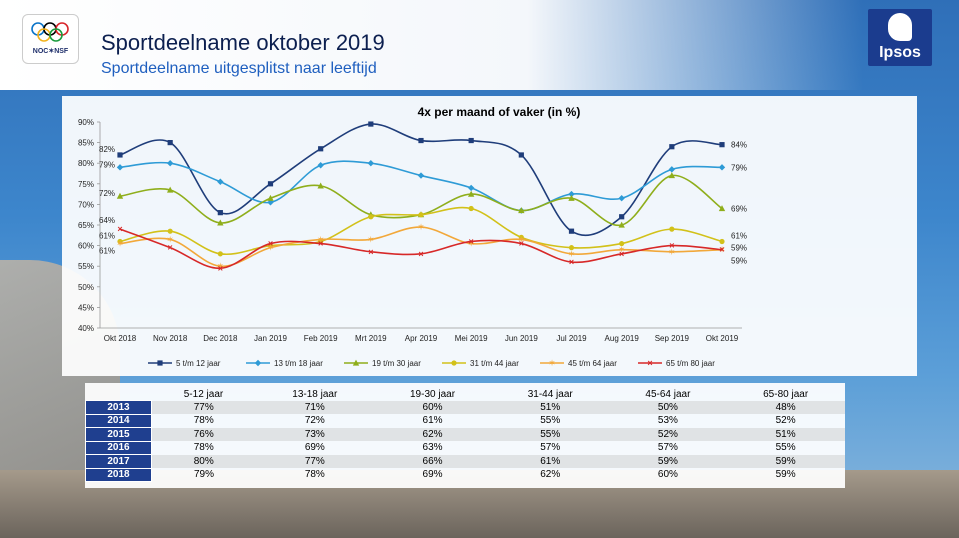 This screenshot has height=538, width=959. What do you see at coordinates (107, 220) in the screenshot?
I see `series-start-label: 64%` at bounding box center [107, 220].